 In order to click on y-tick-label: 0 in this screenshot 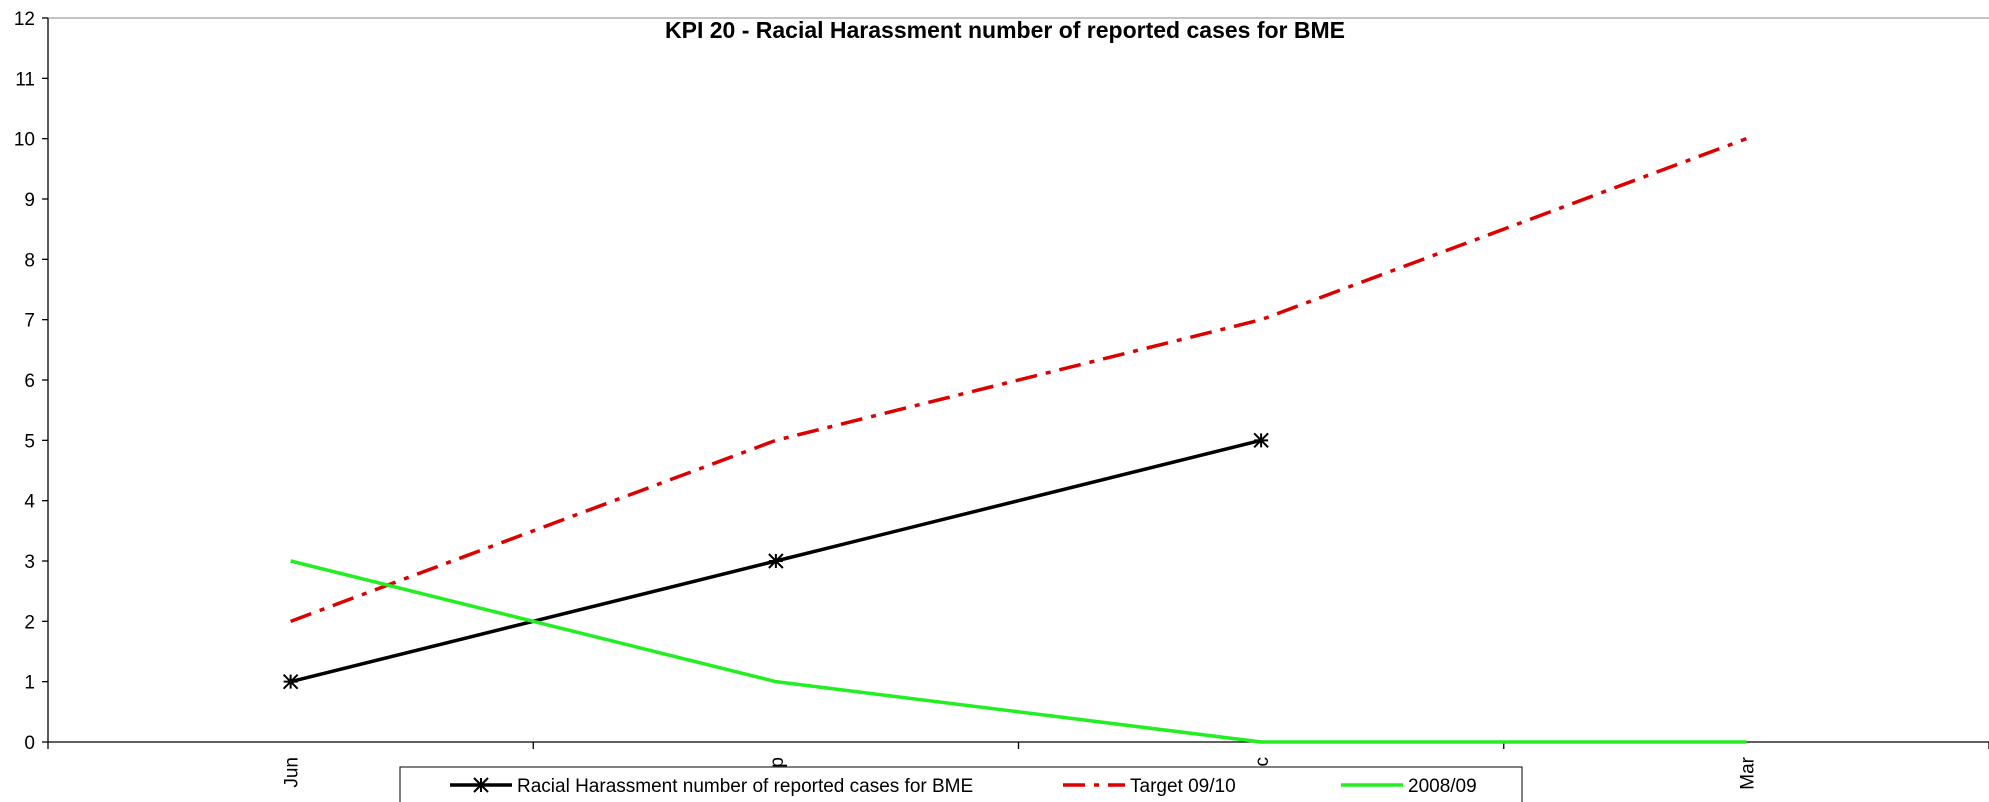, I will do `click(29, 743)`.